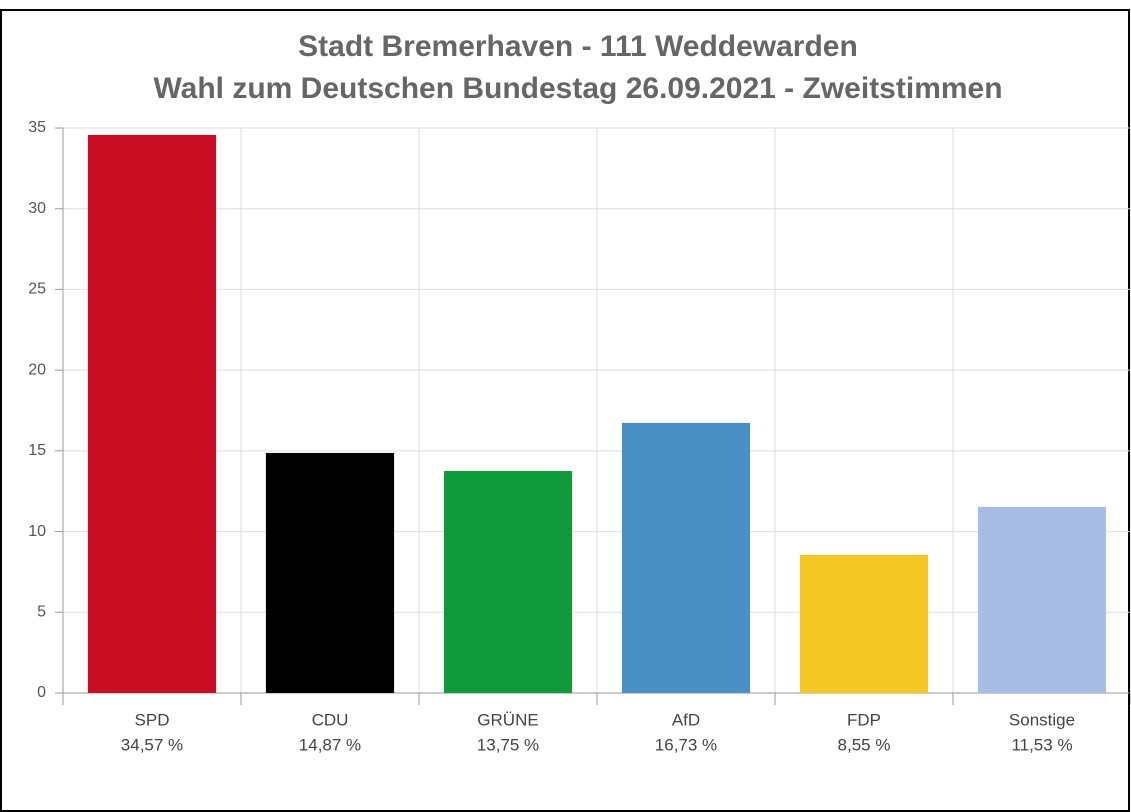 The height and width of the screenshot is (812, 1131). I want to click on chart-title: Stadt Bremerhaven - 111 Weddewarden, so click(578, 46).